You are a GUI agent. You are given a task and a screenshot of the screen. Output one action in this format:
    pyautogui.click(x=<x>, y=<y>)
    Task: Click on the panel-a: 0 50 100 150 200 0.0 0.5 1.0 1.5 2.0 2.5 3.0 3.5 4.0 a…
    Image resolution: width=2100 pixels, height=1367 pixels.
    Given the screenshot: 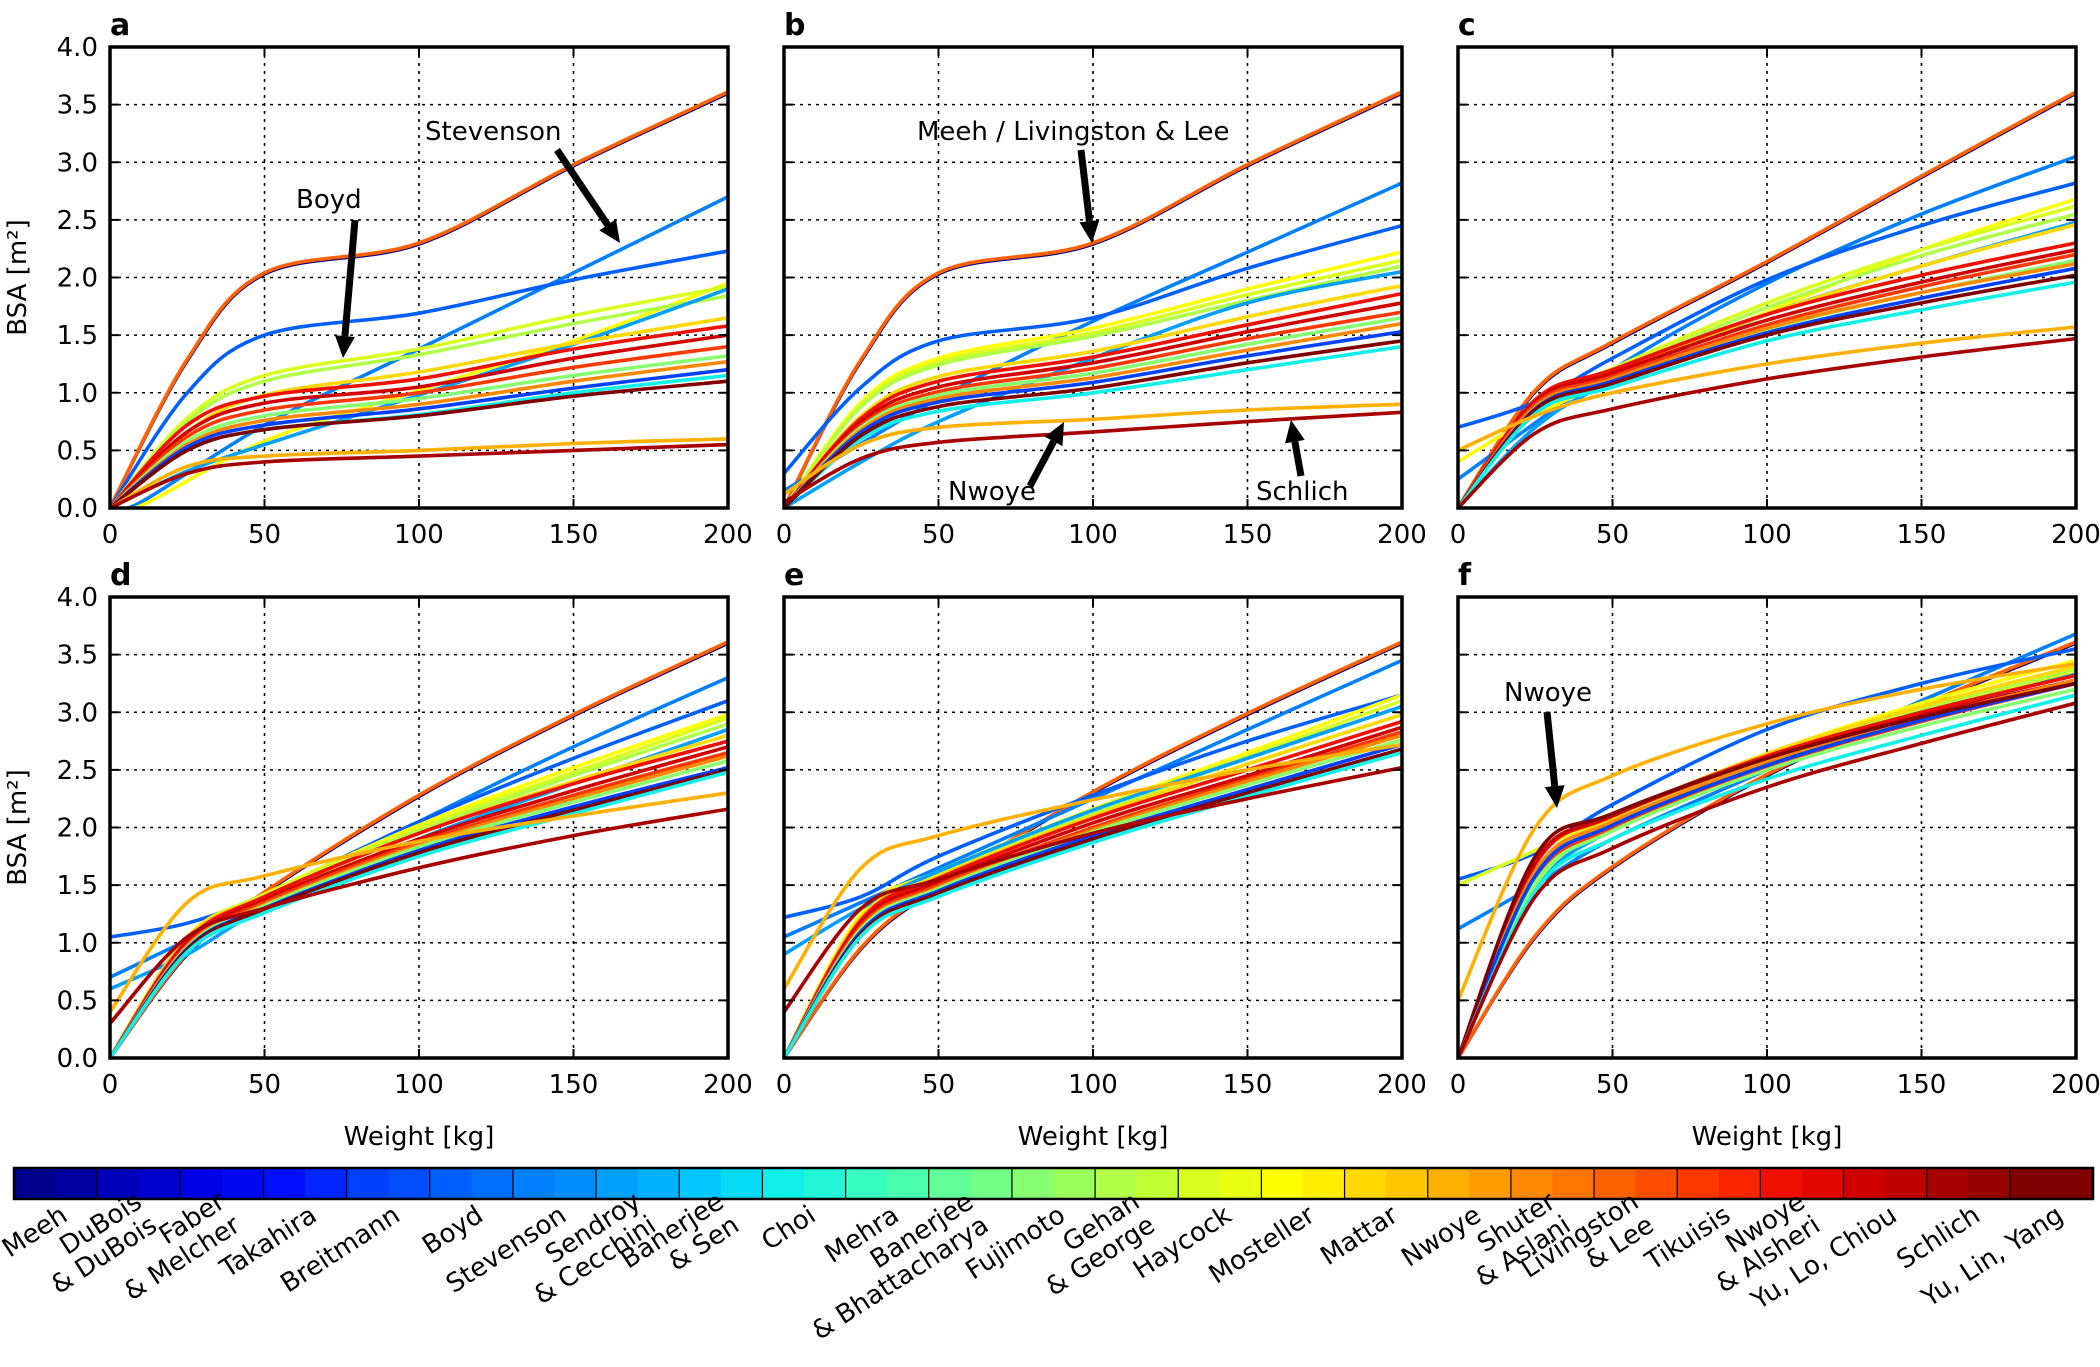 What is the action you would take?
    pyautogui.click(x=378, y=279)
    